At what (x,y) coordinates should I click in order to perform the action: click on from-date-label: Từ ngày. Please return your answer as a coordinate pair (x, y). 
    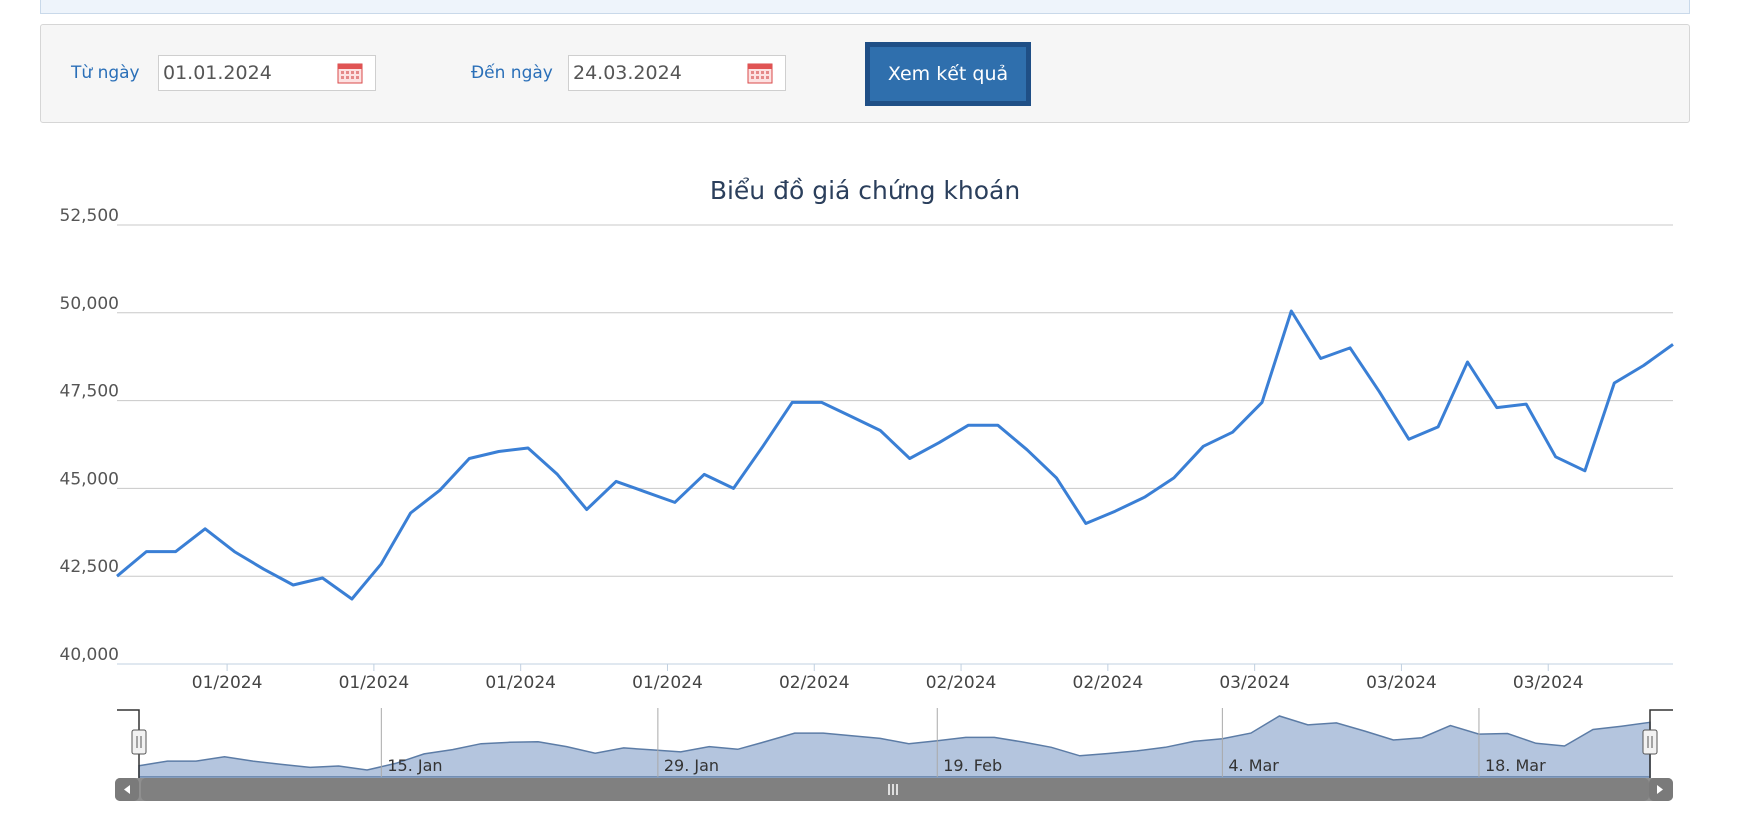
    Looking at the image, I should click on (105, 73).